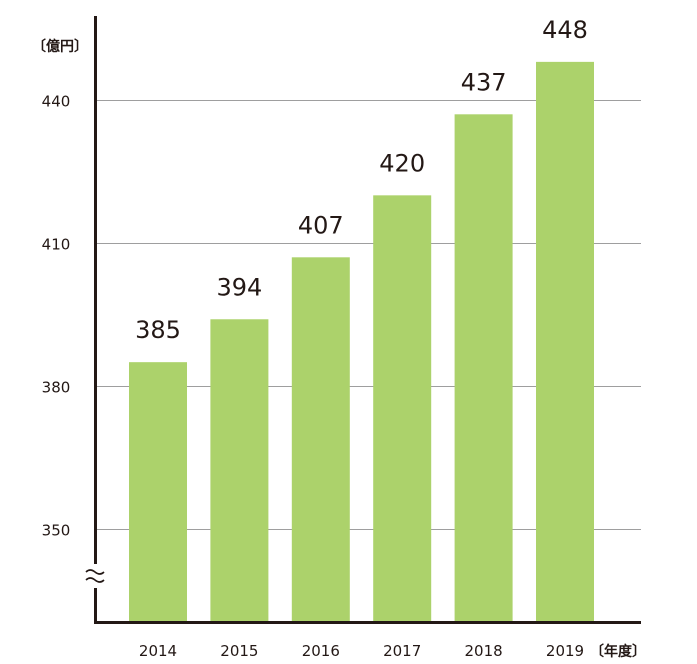  I want to click on value-label-2016: 407, so click(321, 225).